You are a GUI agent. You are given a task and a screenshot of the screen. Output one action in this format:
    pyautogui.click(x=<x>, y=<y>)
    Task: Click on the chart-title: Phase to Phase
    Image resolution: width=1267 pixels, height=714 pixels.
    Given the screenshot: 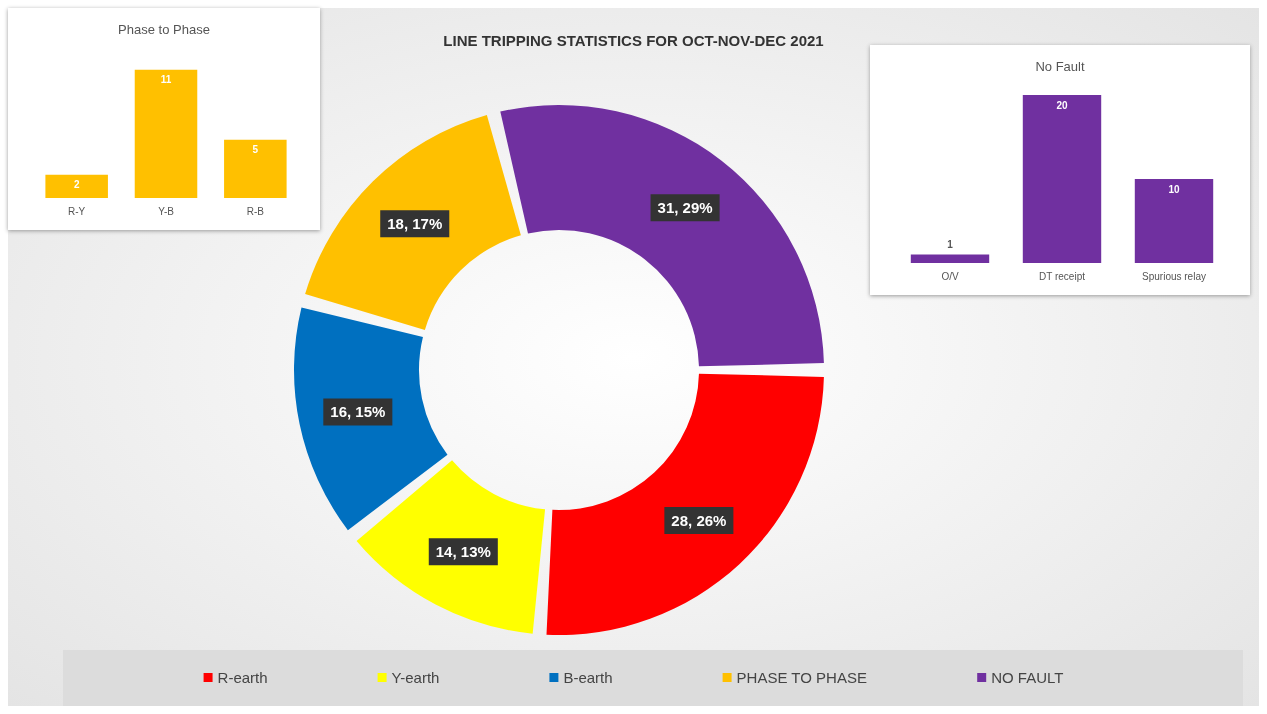 What is the action you would take?
    pyautogui.click(x=164, y=29)
    